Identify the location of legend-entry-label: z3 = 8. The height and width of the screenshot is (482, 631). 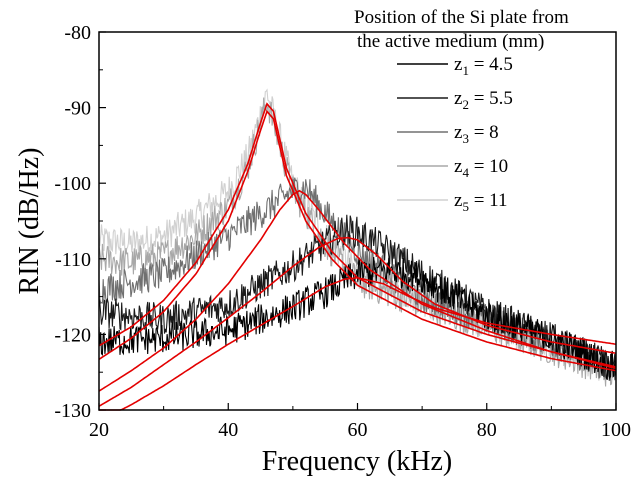
(476, 134).